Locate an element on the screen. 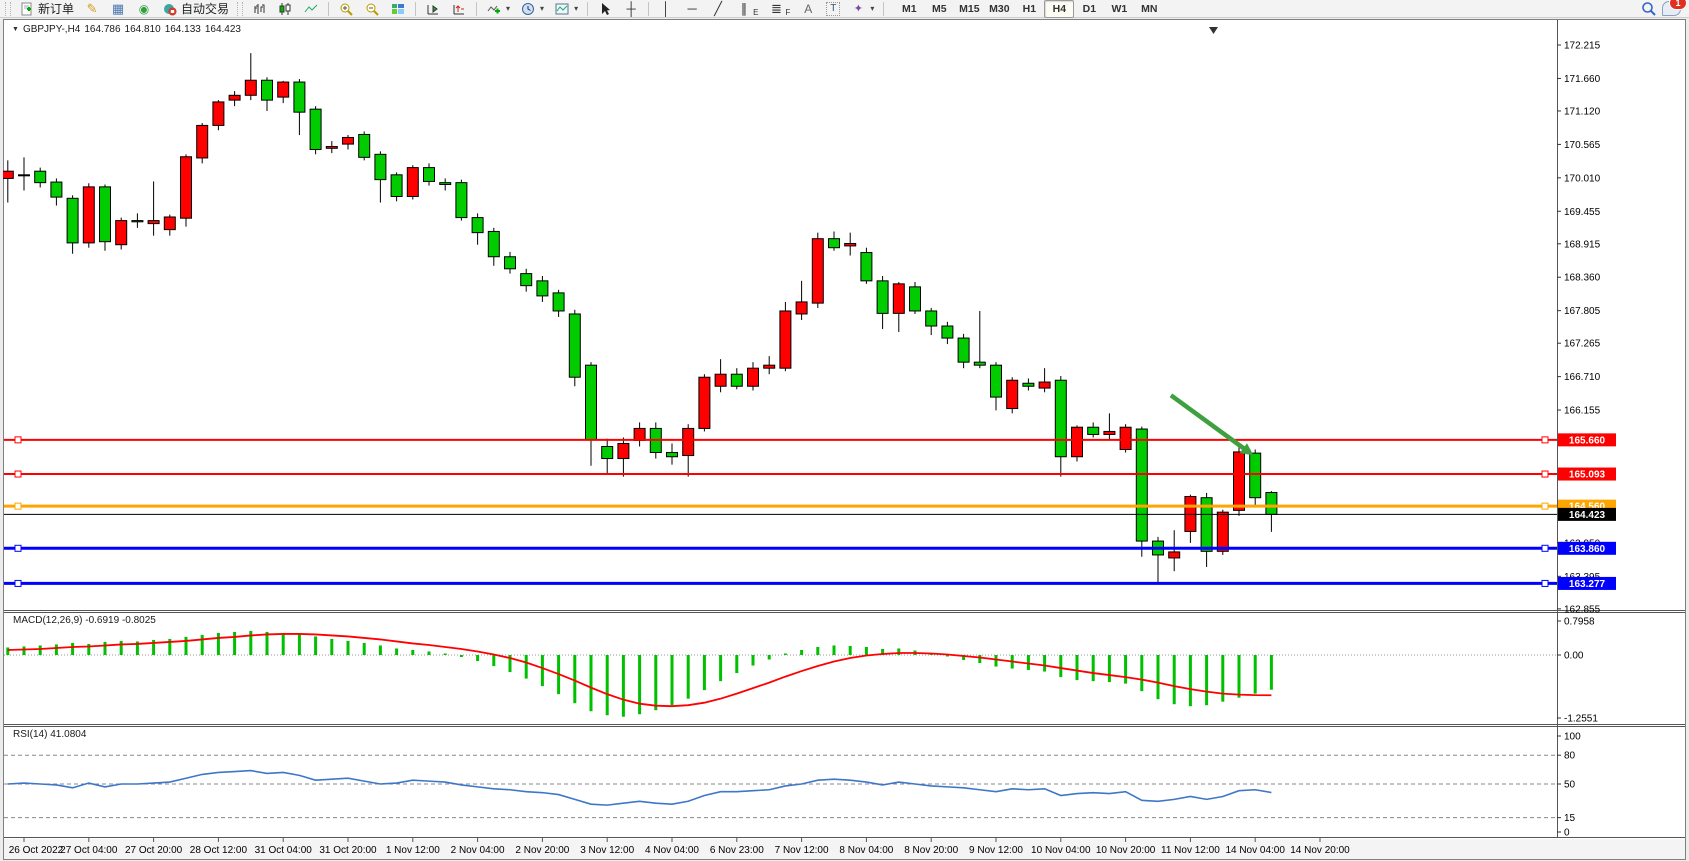 This screenshot has width=1689, height=861. price-line-163.277 is located at coordinates (780, 583).